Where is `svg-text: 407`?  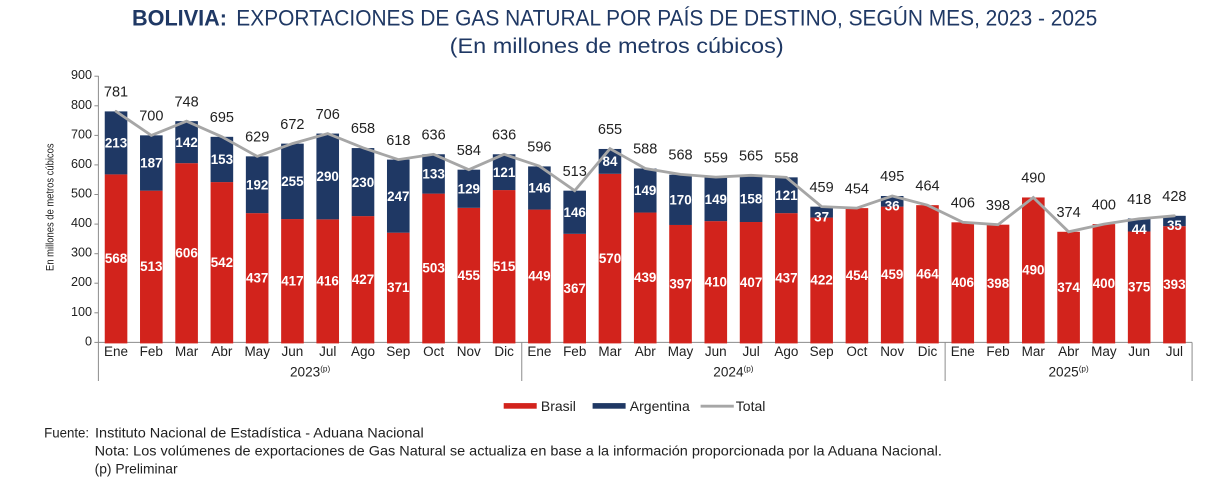
svg-text: 407 is located at coordinates (751, 282).